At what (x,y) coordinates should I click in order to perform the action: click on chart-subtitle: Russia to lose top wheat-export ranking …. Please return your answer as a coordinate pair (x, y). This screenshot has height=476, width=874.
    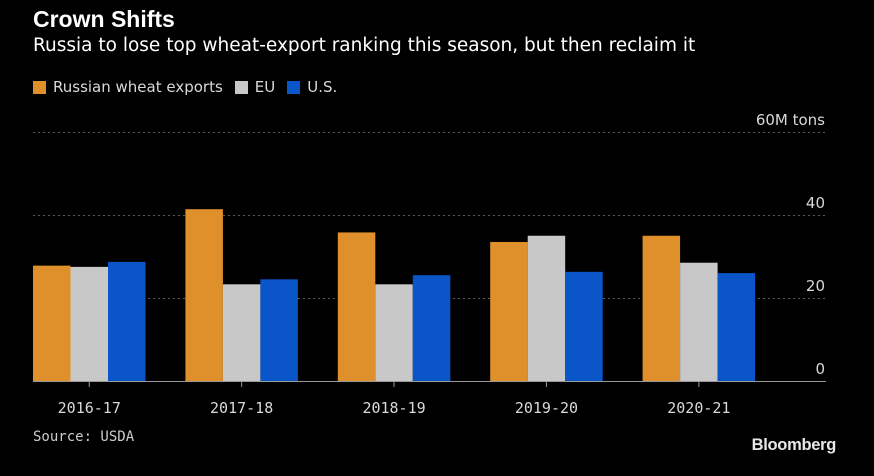
    Looking at the image, I should click on (364, 45).